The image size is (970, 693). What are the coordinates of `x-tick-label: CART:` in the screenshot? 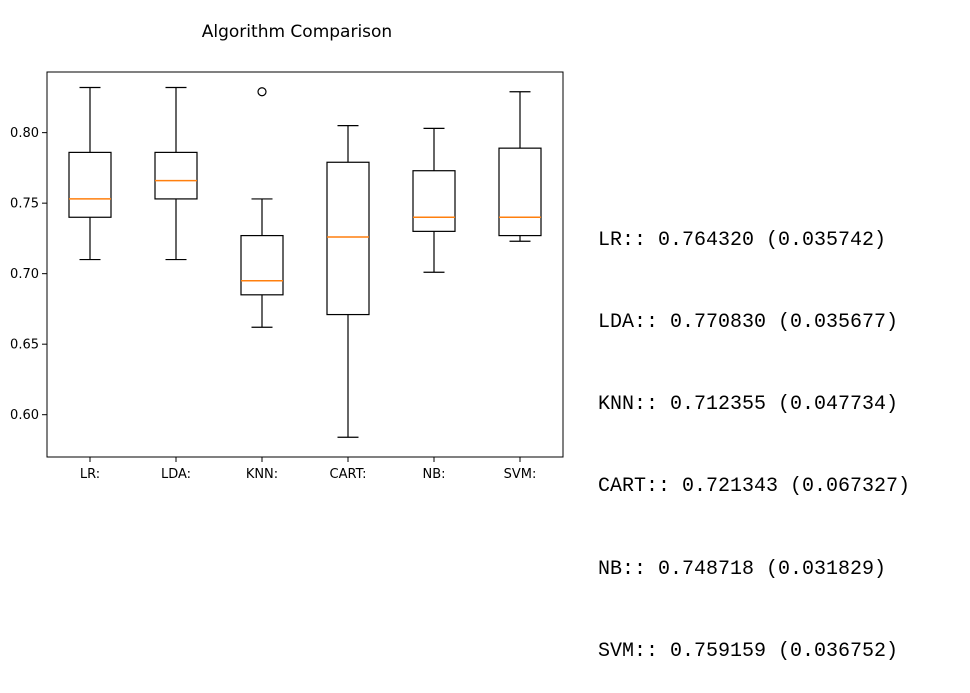 It's located at (348, 474).